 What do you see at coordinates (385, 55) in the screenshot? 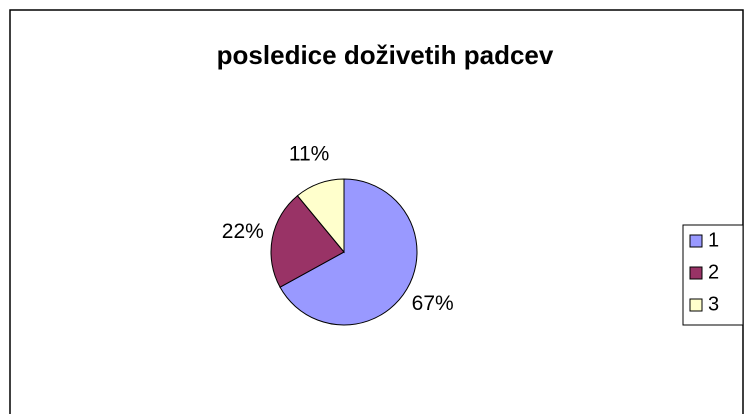
I see `chart-title: posledice doživetih padcev` at bounding box center [385, 55].